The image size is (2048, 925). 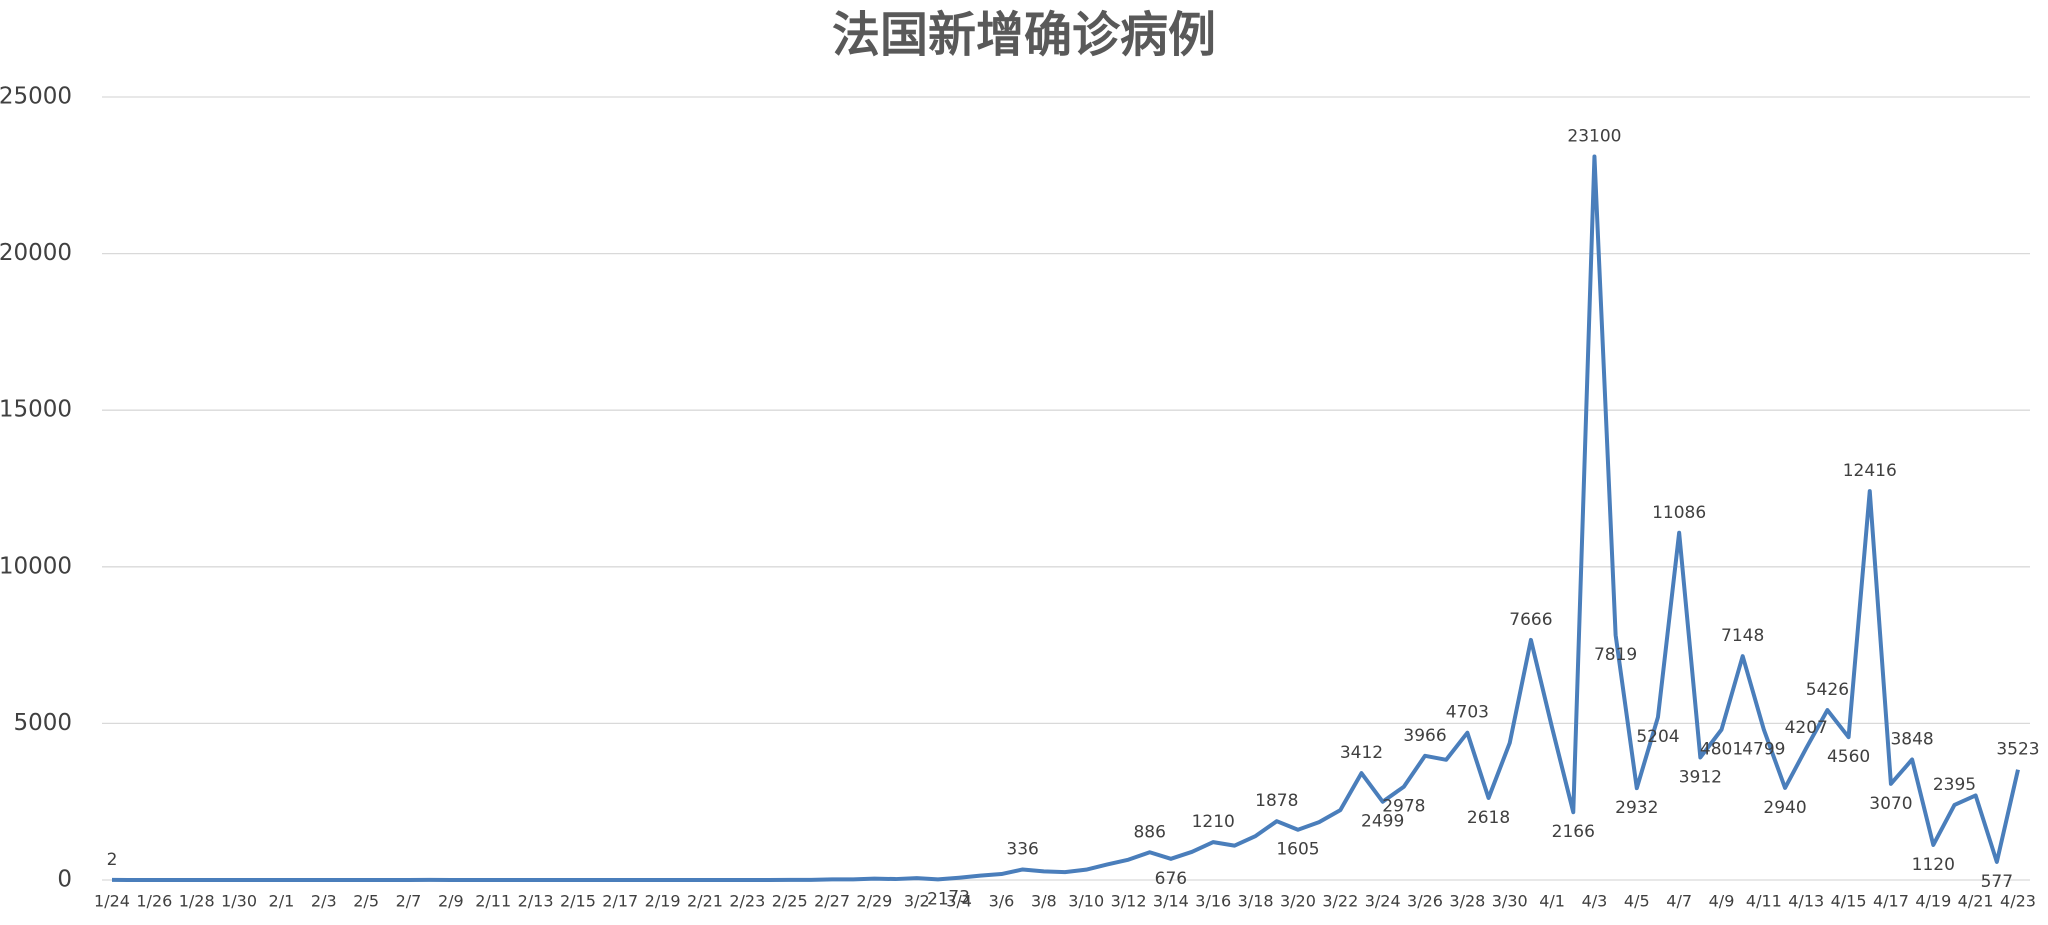 I want to click on x-tick-label: 1/26, so click(x=154, y=901).